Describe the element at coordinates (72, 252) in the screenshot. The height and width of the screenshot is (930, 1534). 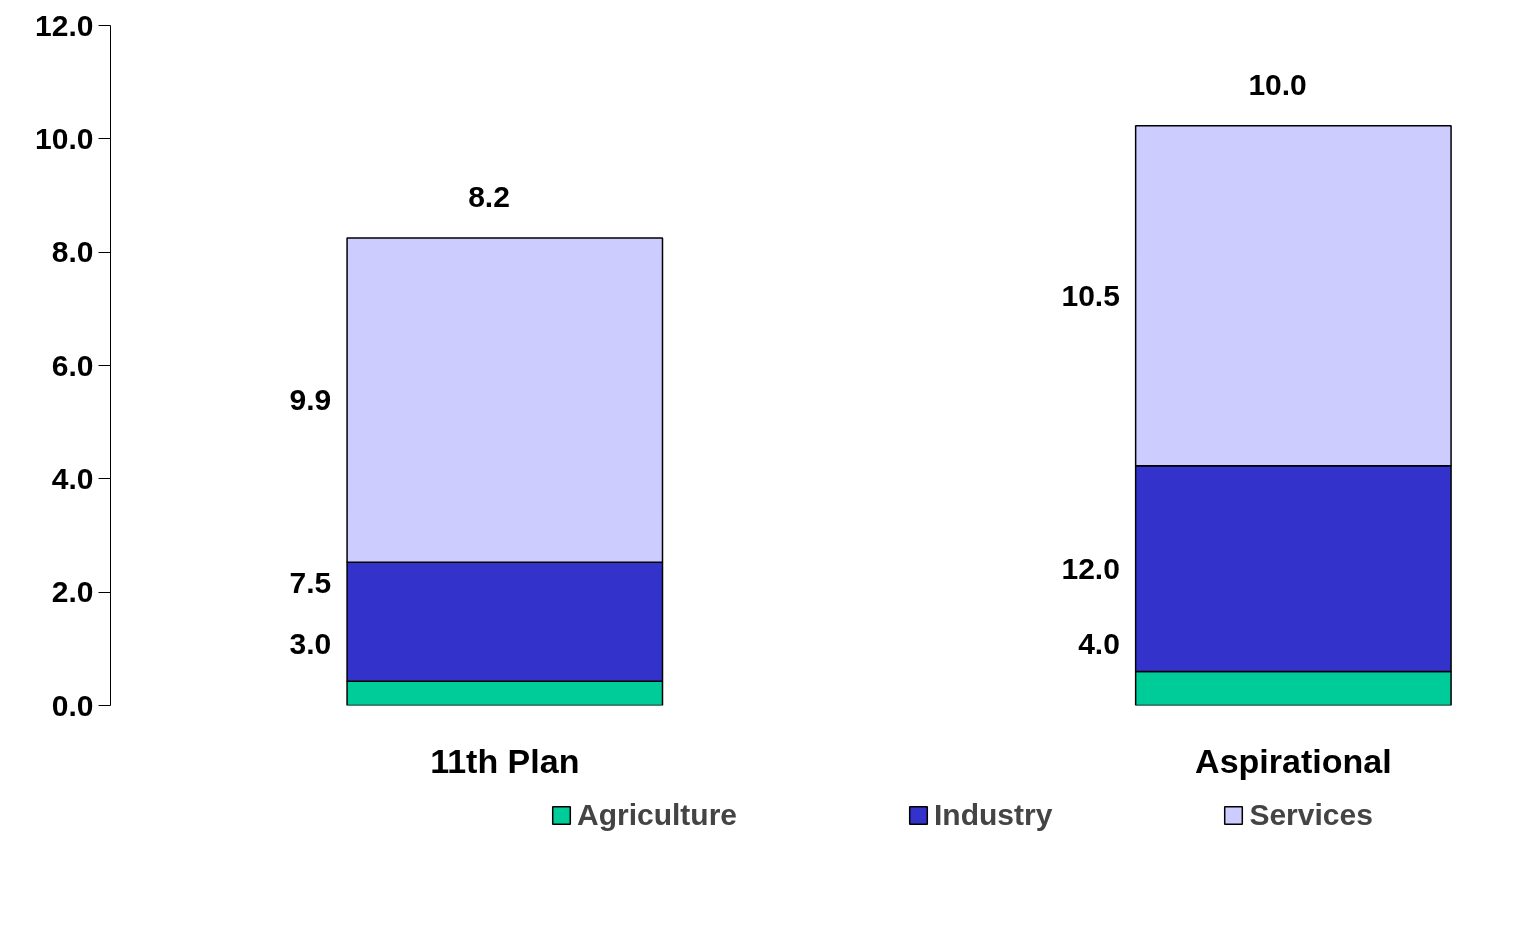
I see `y-tick-label: 8.0` at that location.